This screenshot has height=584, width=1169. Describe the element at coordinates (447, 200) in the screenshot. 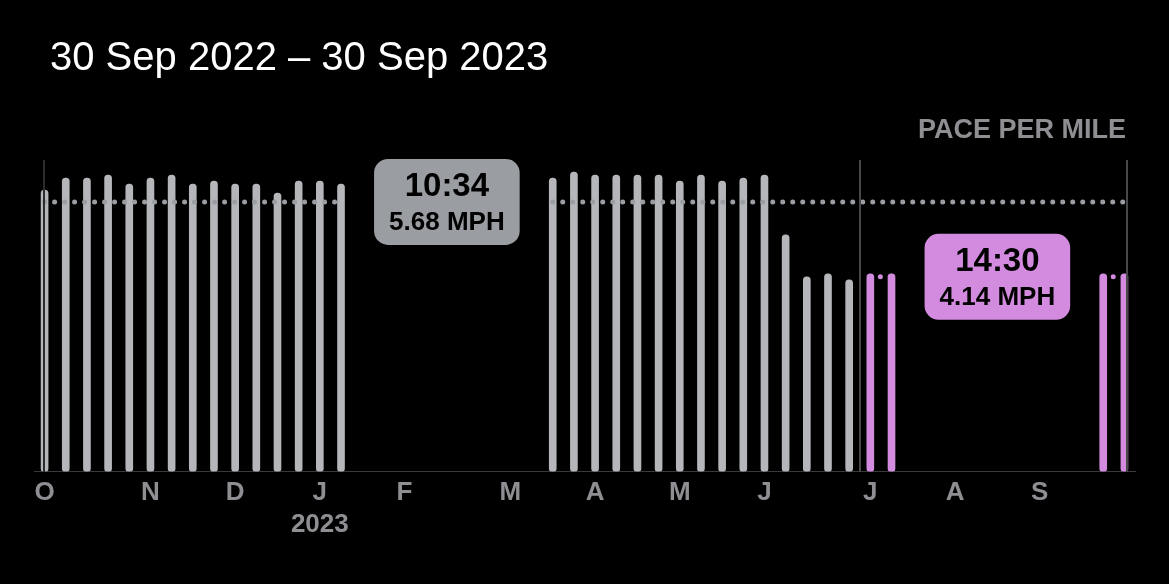

I see `annotation: 10:34 5.68 MPH` at that location.